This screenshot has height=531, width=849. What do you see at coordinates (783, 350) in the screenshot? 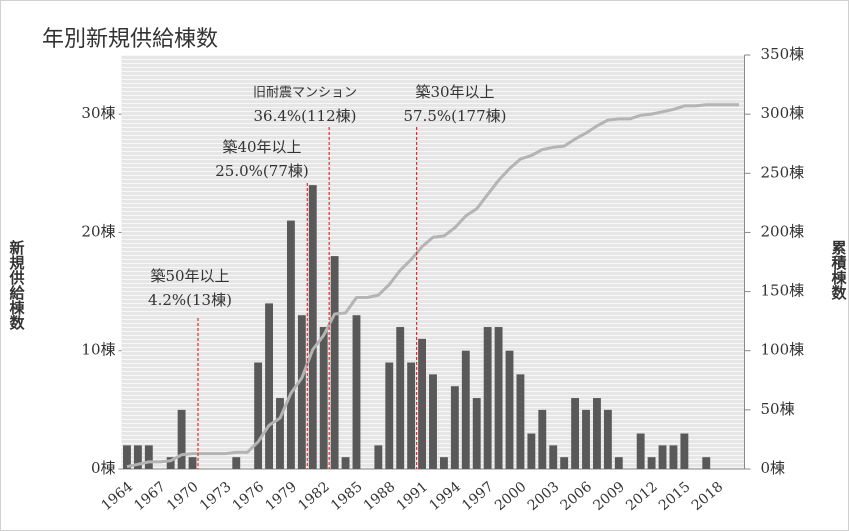
I see `y2-tick-label: 100棟` at bounding box center [783, 350].